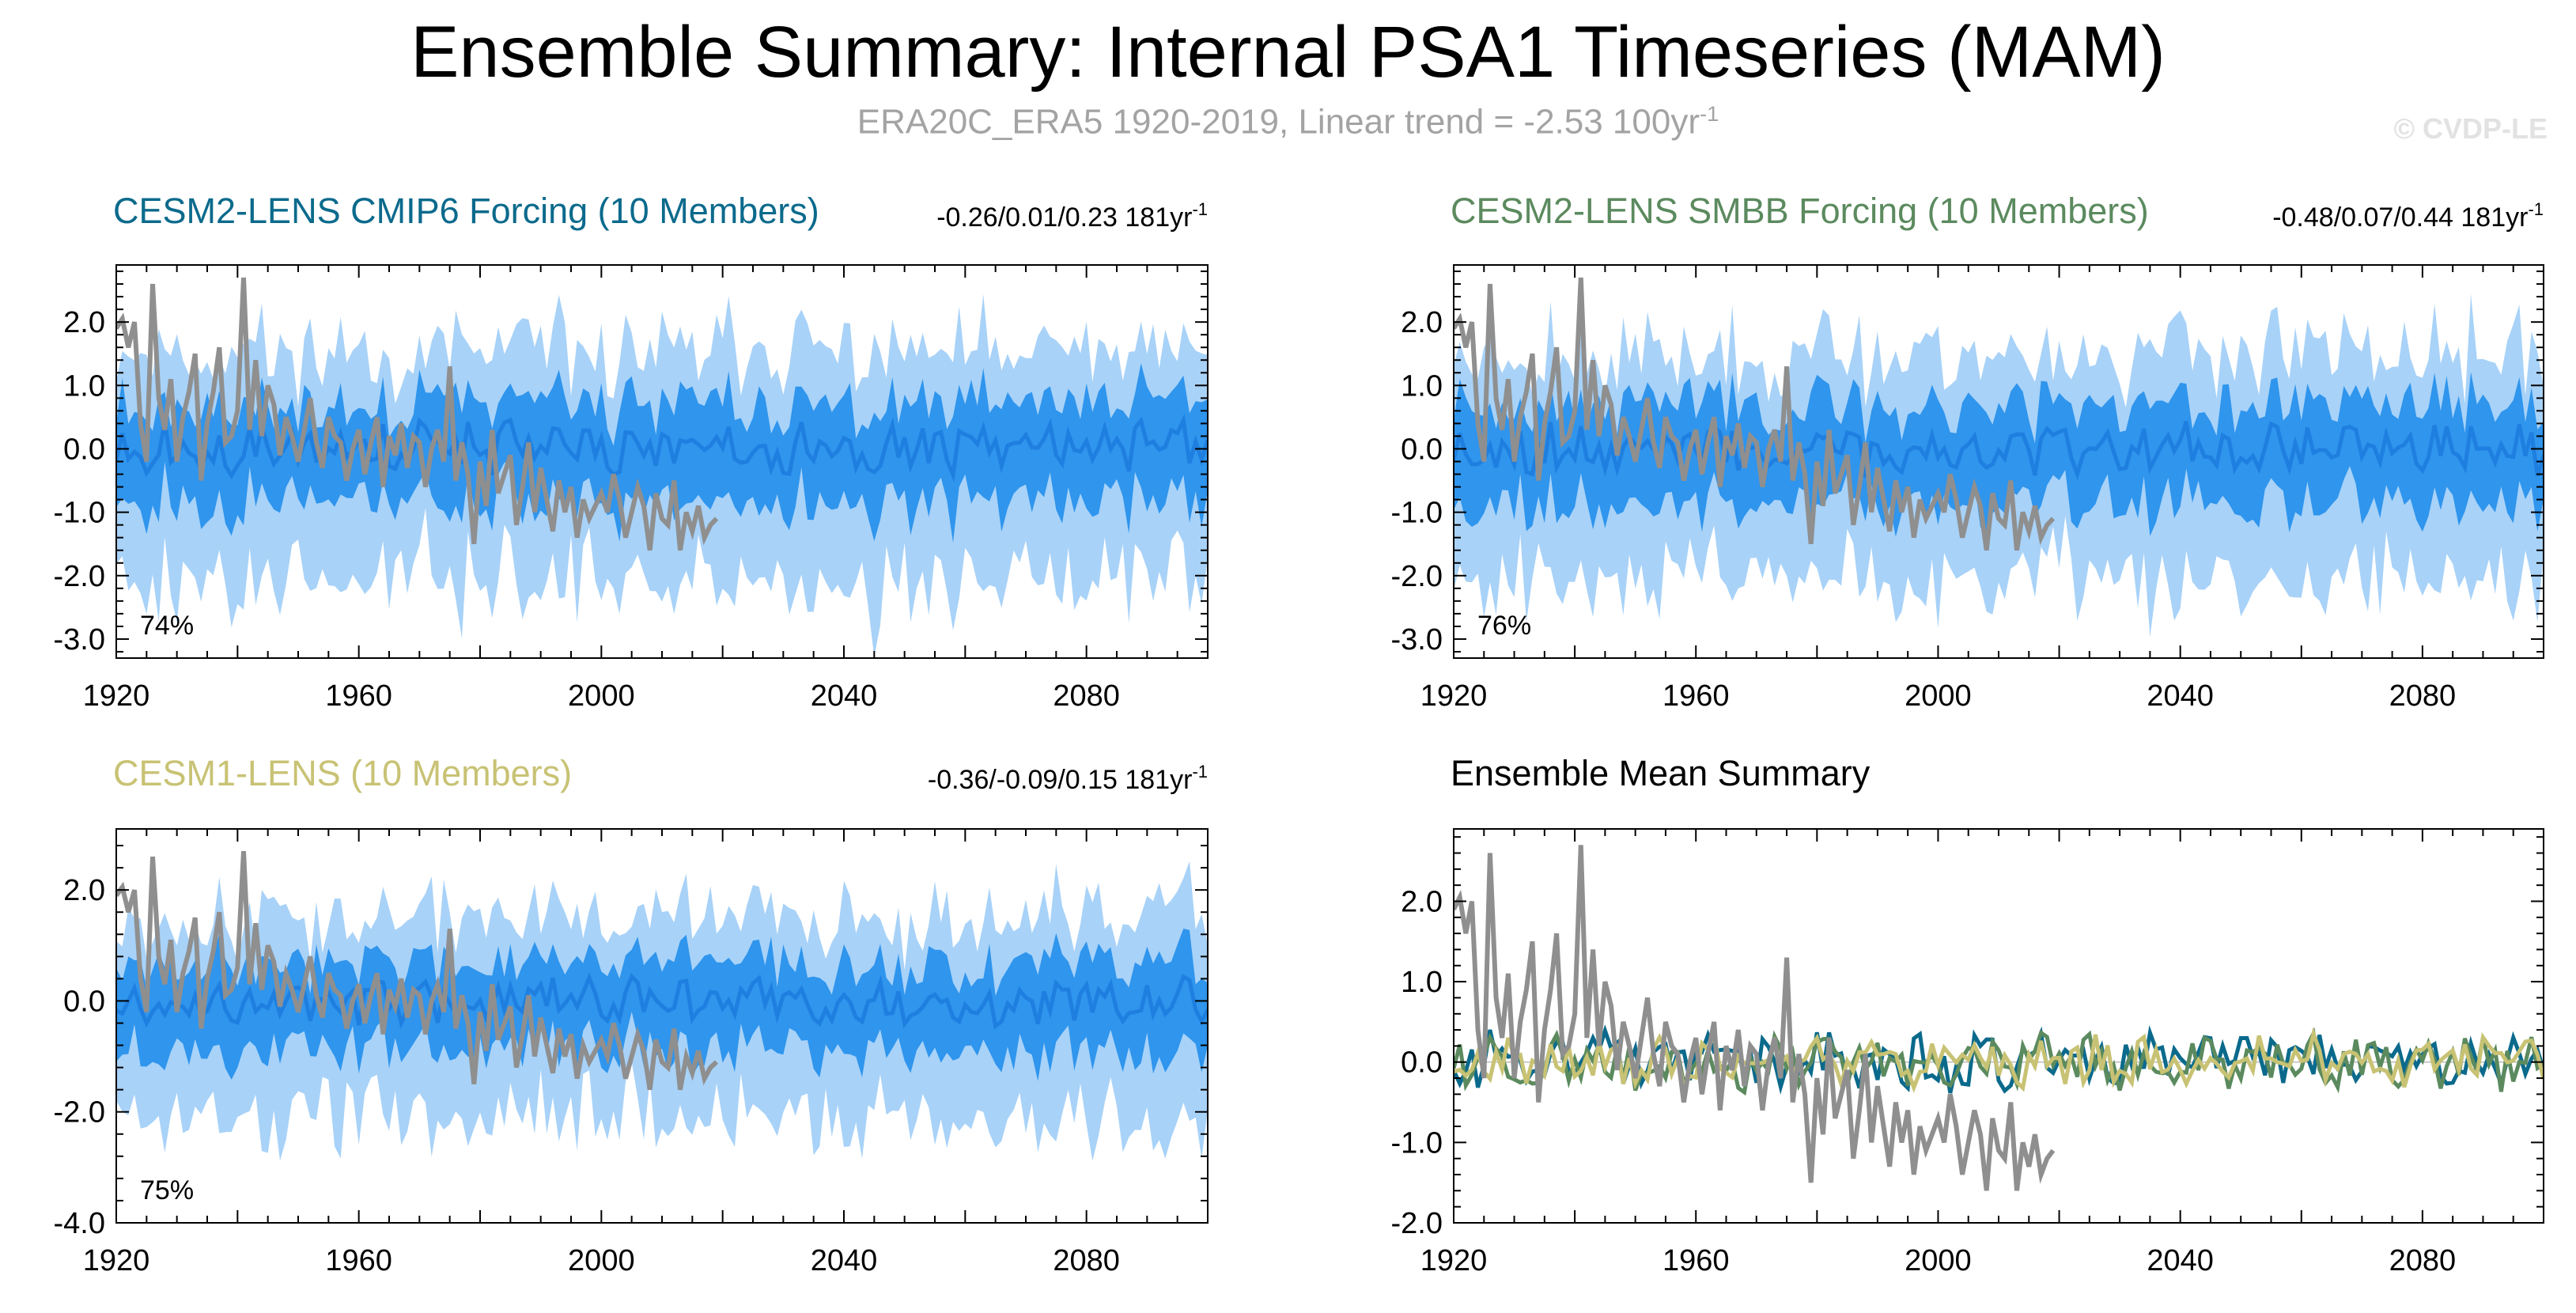  Describe the element at coordinates (1060, 780) in the screenshot. I see `trend-label-text: -0.36/-0.09/0.15 181yr` at that location.